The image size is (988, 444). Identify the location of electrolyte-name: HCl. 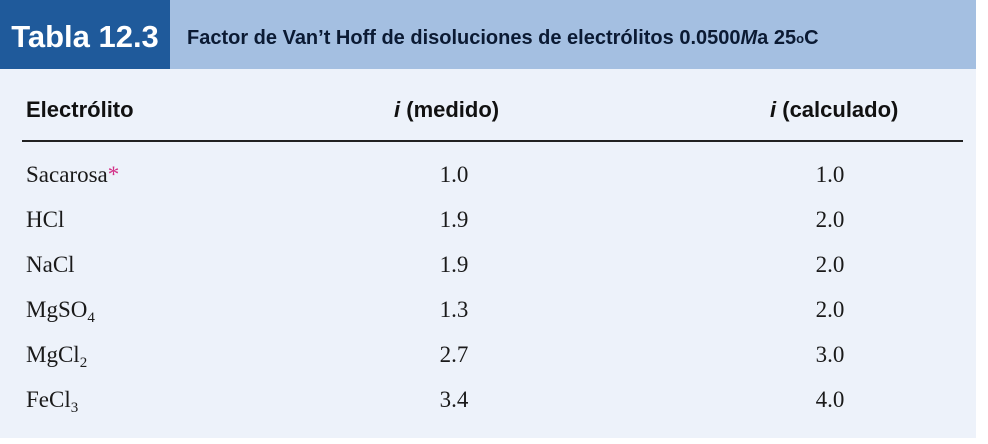
(45, 219).